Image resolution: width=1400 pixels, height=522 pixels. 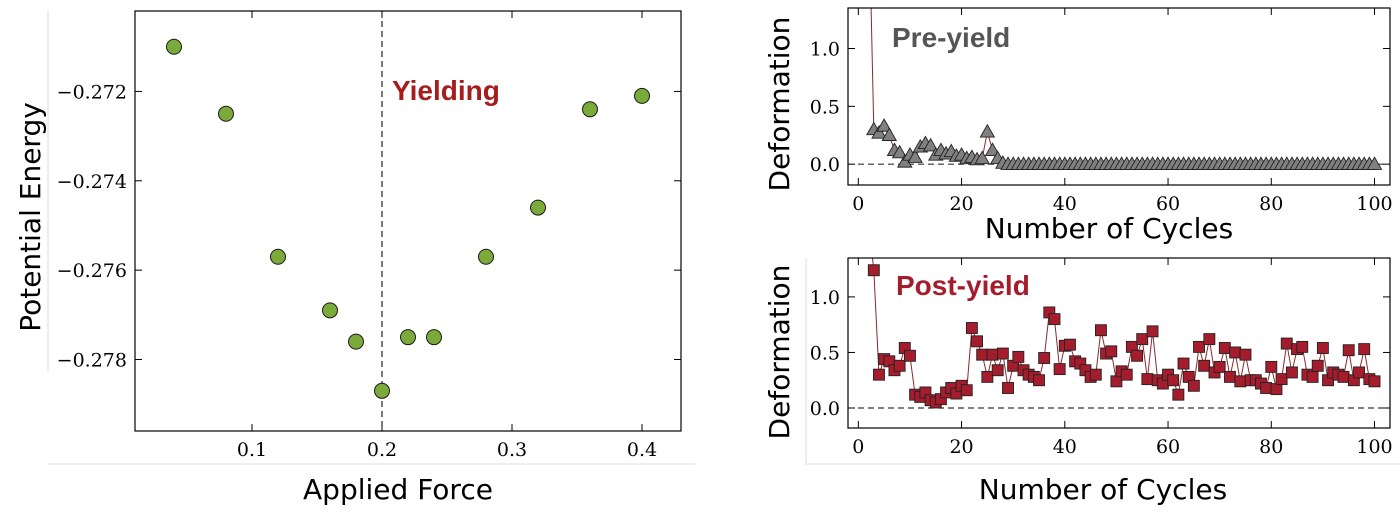 I want to click on post-yield-annotation: Post-yield, so click(x=963, y=285).